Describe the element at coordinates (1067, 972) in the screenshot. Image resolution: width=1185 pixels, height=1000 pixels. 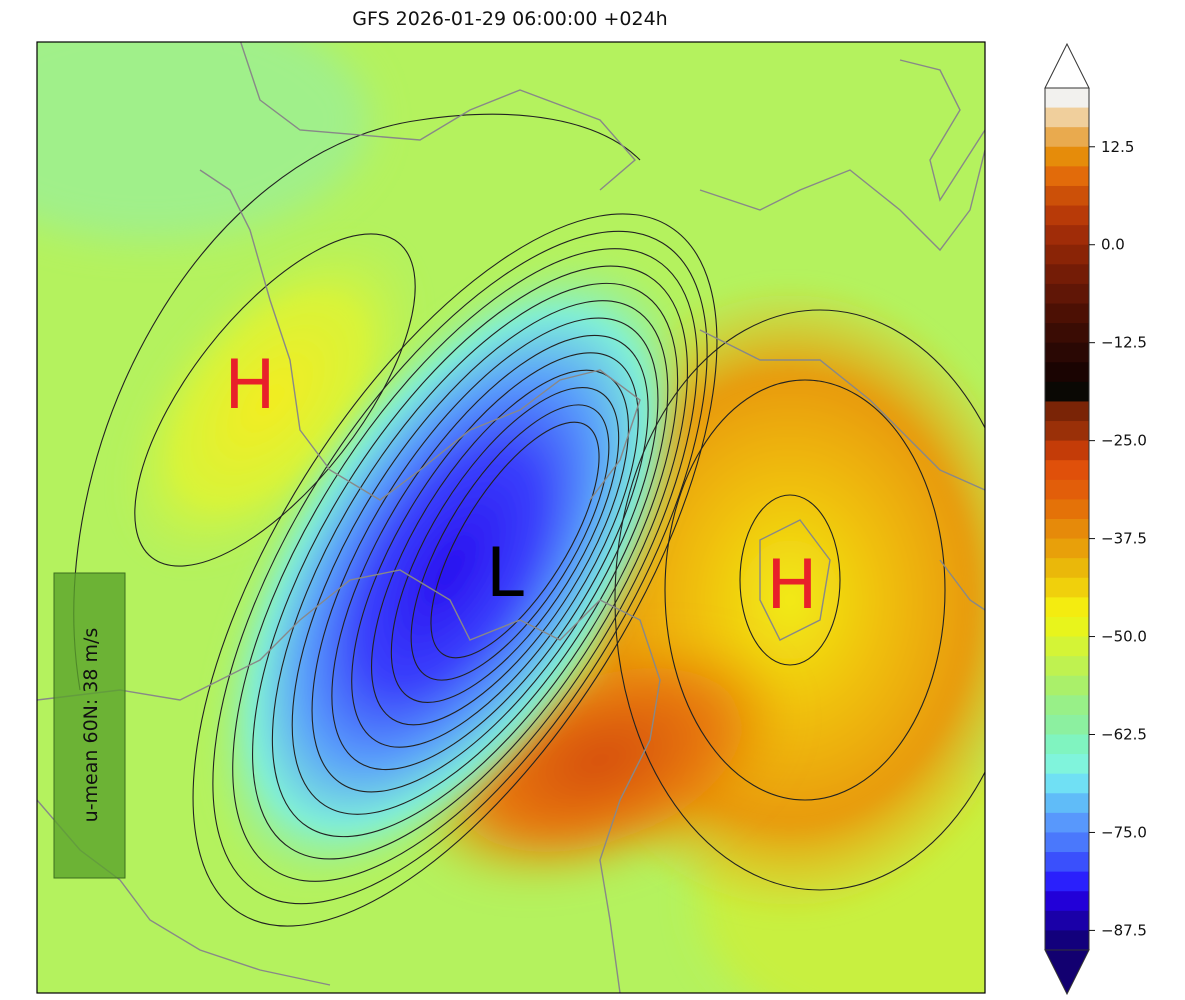
I see `colorbar-under-extension` at that location.